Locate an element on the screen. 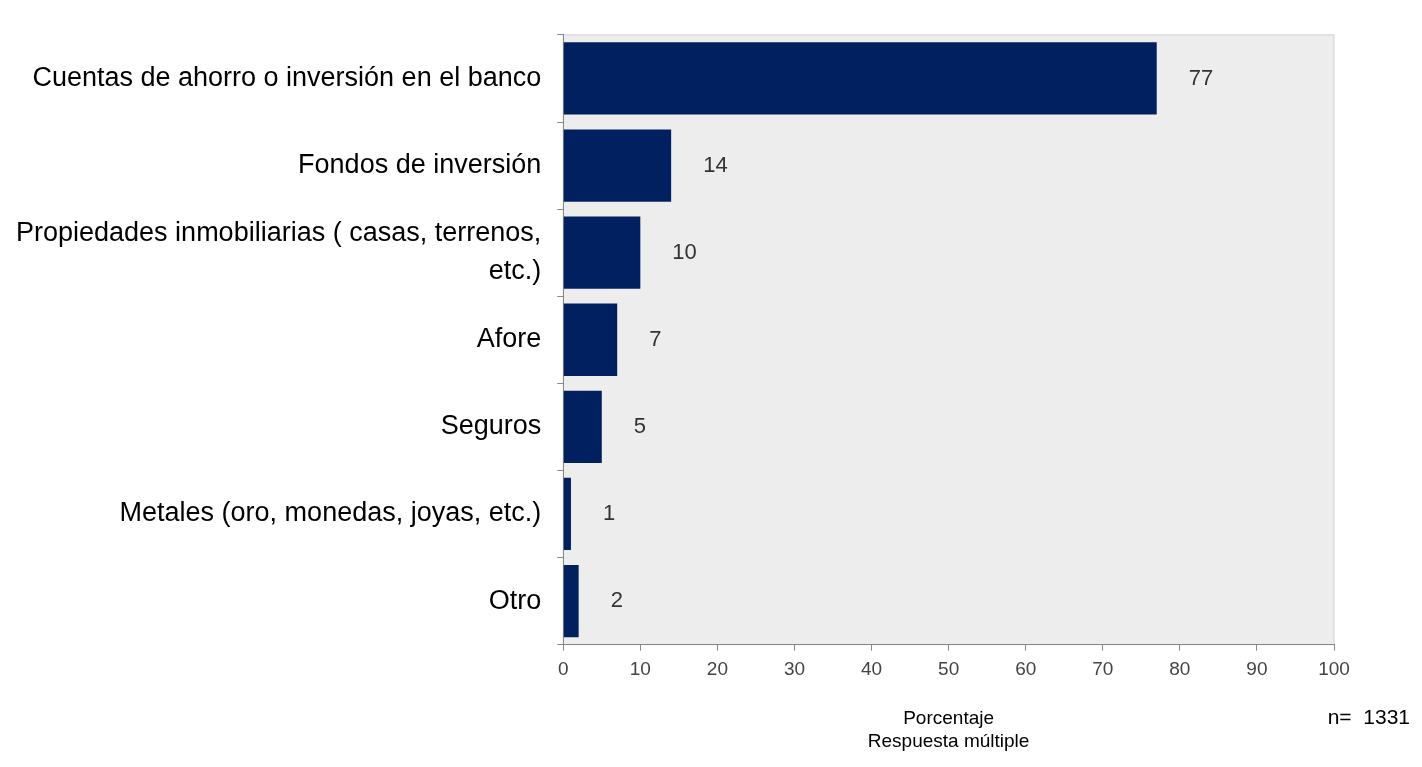 The height and width of the screenshot is (767, 1422). data-label: 1 is located at coordinates (609, 513).